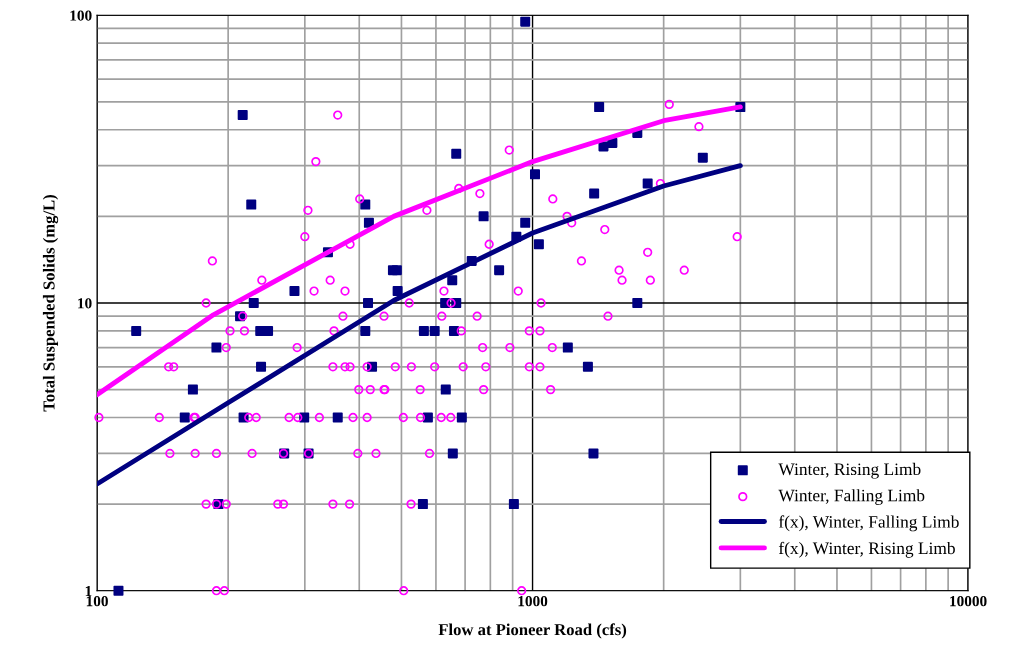 The image size is (1014, 663). What do you see at coordinates (85, 303) in the screenshot?
I see `y-tick-label: 10` at bounding box center [85, 303].